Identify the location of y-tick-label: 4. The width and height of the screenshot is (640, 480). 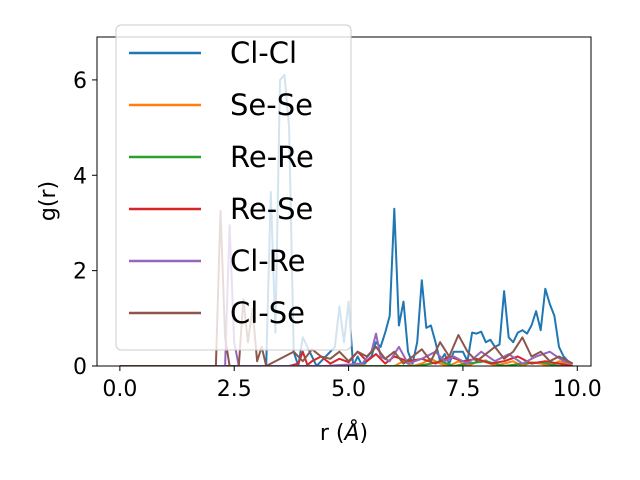
(80, 176).